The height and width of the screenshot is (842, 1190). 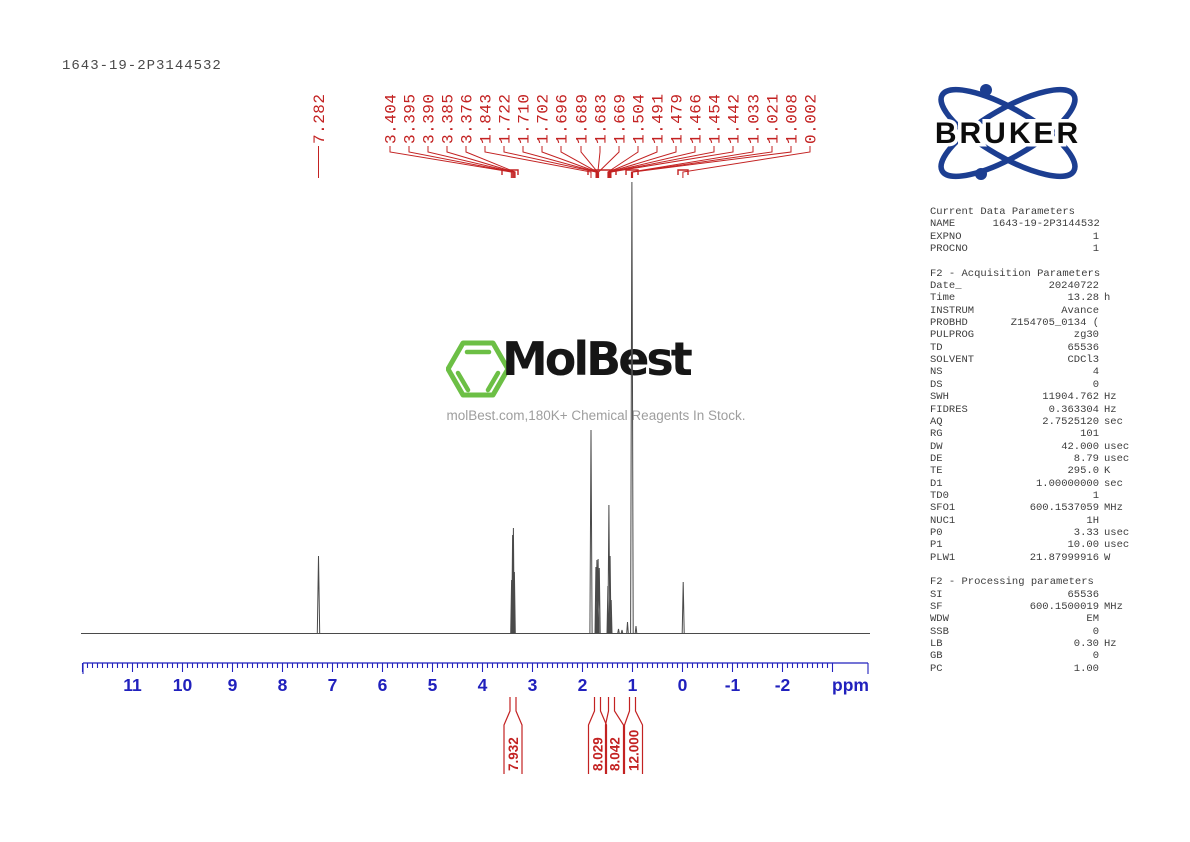 I want to click on param-value: 1.00, so click(x=1086, y=668).